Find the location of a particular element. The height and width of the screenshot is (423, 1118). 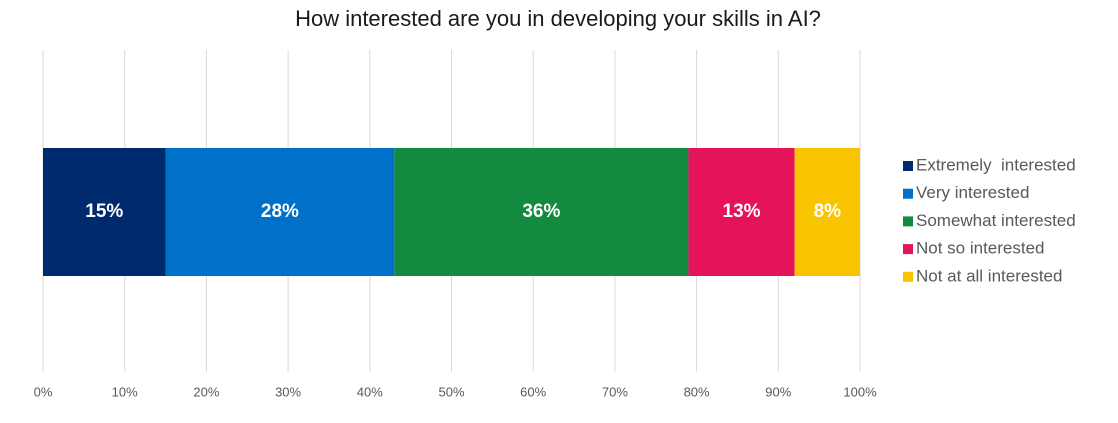

value-label: 28% is located at coordinates (280, 211).